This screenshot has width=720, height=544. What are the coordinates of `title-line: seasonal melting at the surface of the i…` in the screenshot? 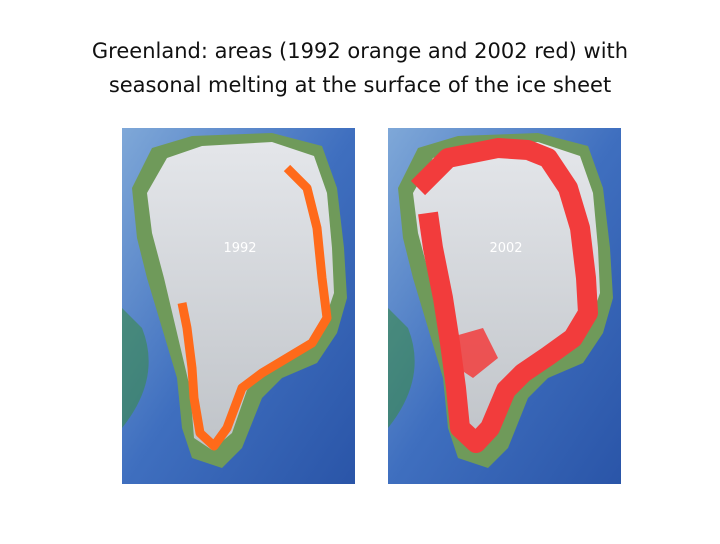 It's located at (360, 85).